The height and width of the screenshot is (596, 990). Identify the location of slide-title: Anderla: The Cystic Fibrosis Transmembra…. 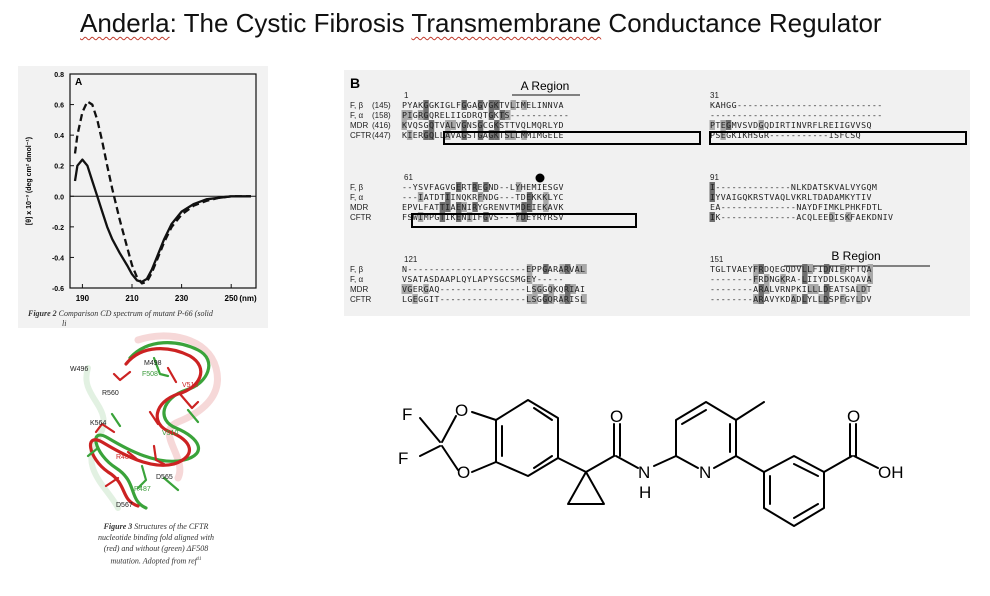
(481, 23).